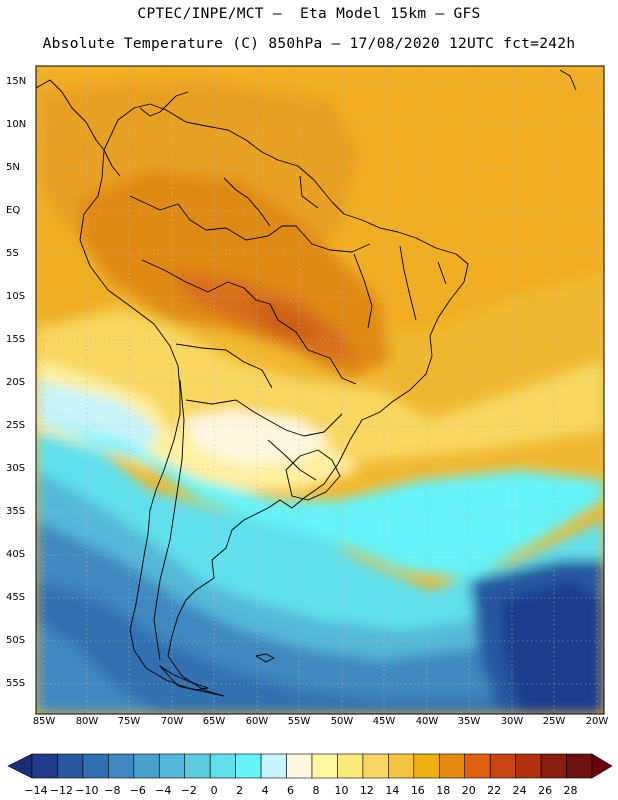  Describe the element at coordinates (316, 790) in the screenshot. I see `colorbar-tick-label: 8` at that location.